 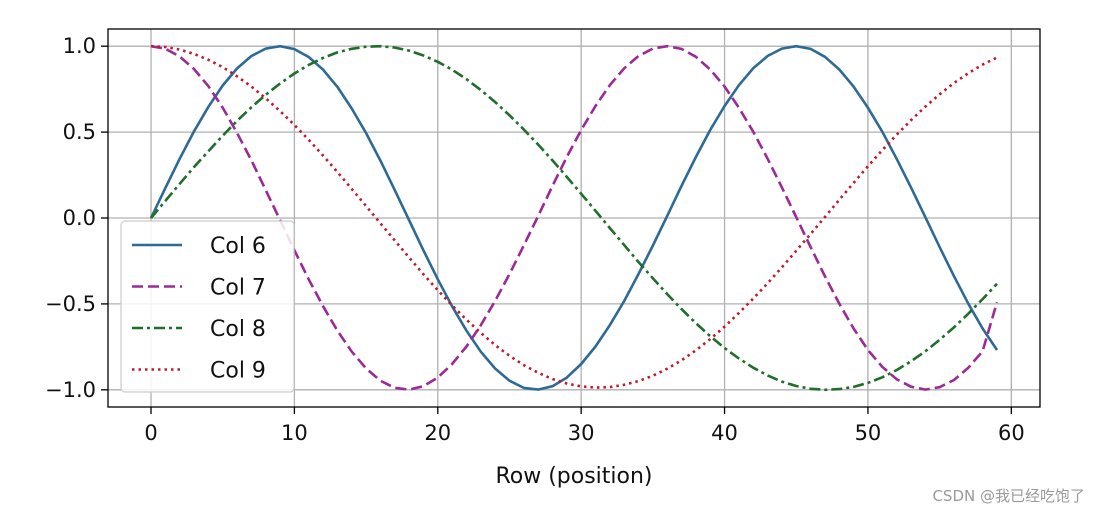 What do you see at coordinates (238, 371) in the screenshot?
I see `legend-label: Col 9` at bounding box center [238, 371].